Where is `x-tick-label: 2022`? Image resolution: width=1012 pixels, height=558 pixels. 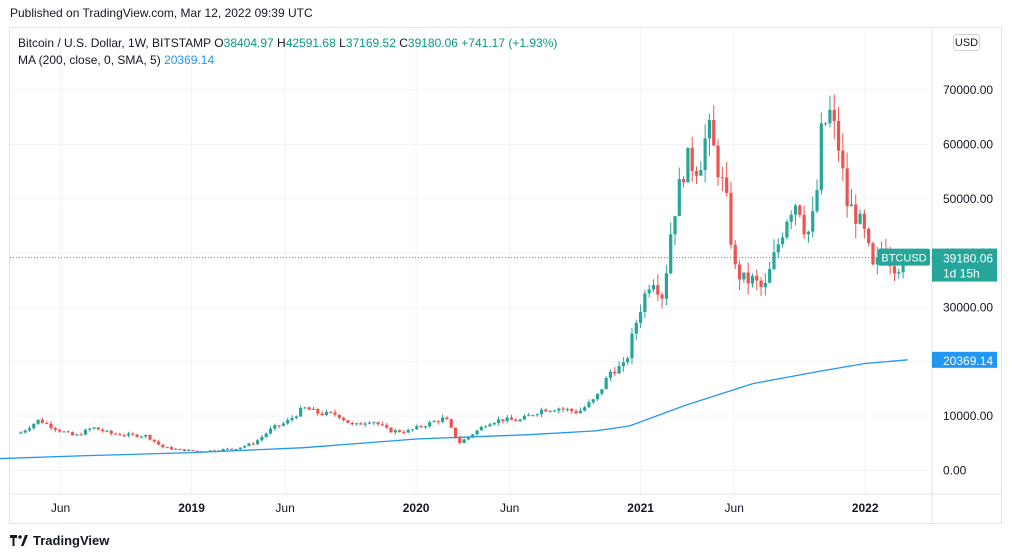
x-tick-label: 2022 is located at coordinates (865, 508).